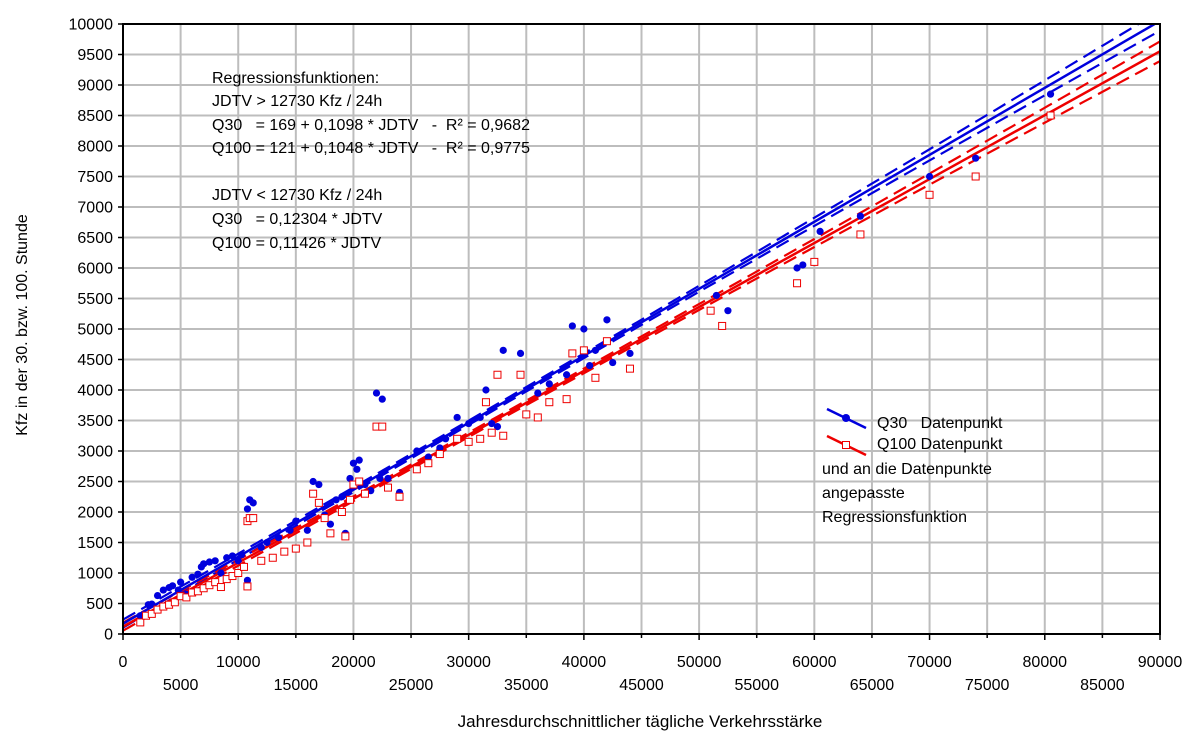 The width and height of the screenshot is (1193, 735). I want to click on annotation-line: JDTV < 12730 Kfz / 24h, so click(297, 195).